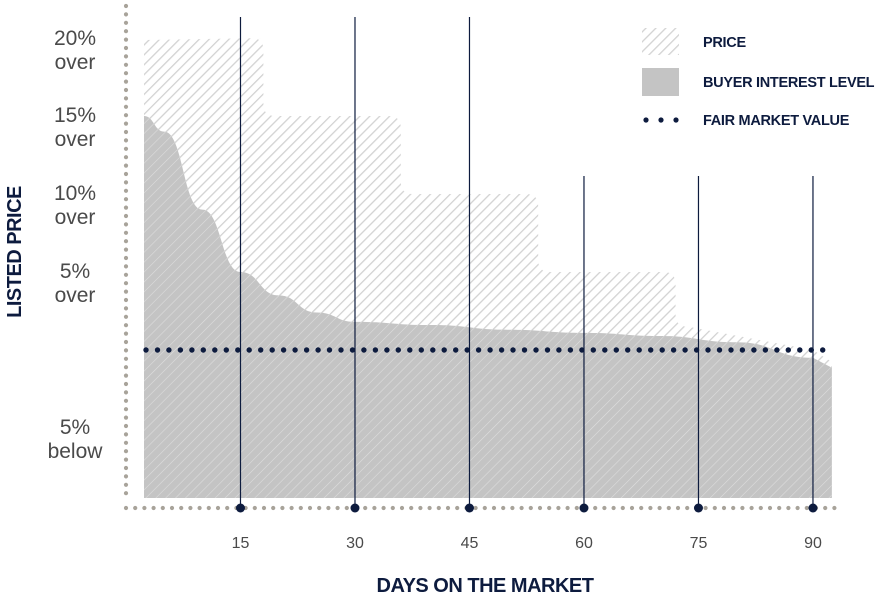 Image resolution: width=894 pixels, height=597 pixels. What do you see at coordinates (484, 350) in the screenshot?
I see `fair-market-value-line` at bounding box center [484, 350].